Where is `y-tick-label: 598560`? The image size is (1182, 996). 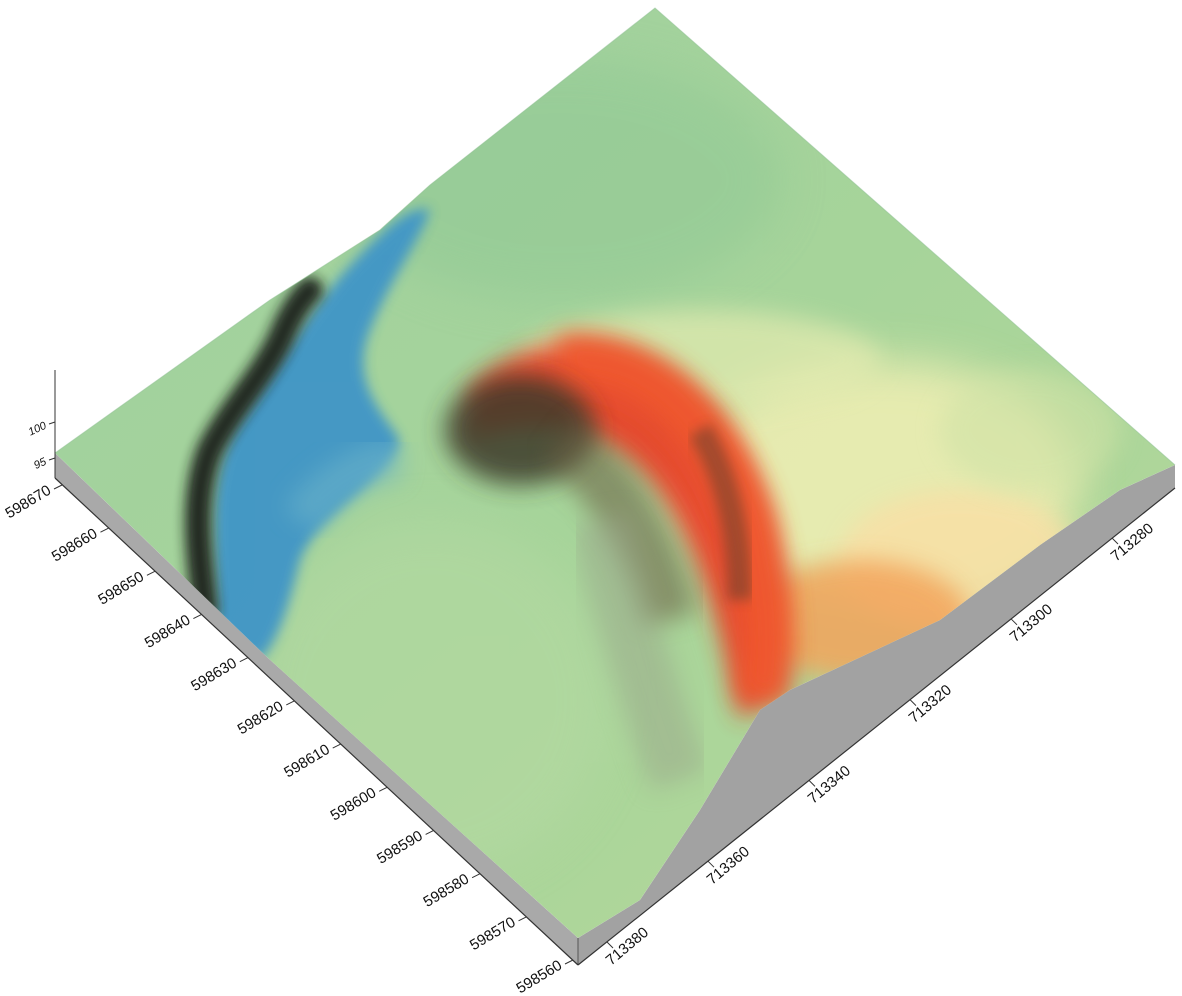 y-tick-label: 598560 is located at coordinates (539, 976).